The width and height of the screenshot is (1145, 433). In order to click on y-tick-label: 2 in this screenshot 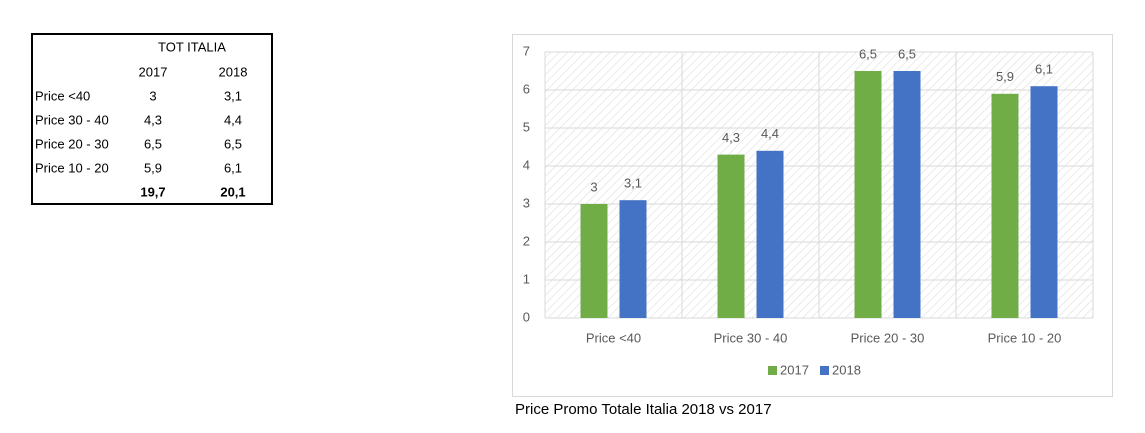, I will do `click(526, 240)`.